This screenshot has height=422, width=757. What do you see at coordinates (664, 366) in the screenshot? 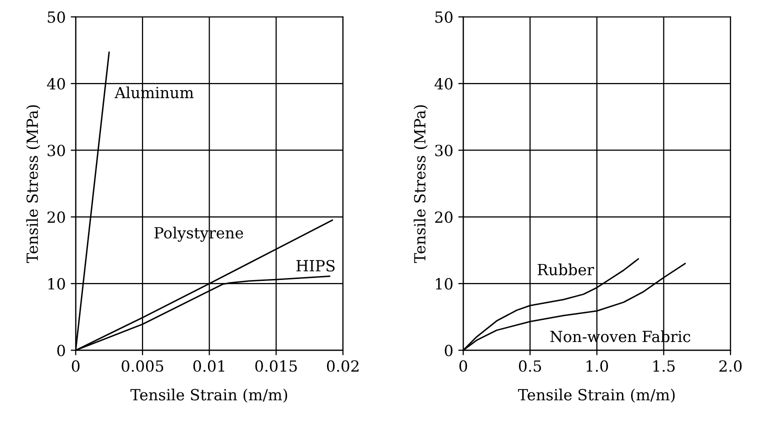
I see `x-tick-label: 1.5` at bounding box center [664, 366].